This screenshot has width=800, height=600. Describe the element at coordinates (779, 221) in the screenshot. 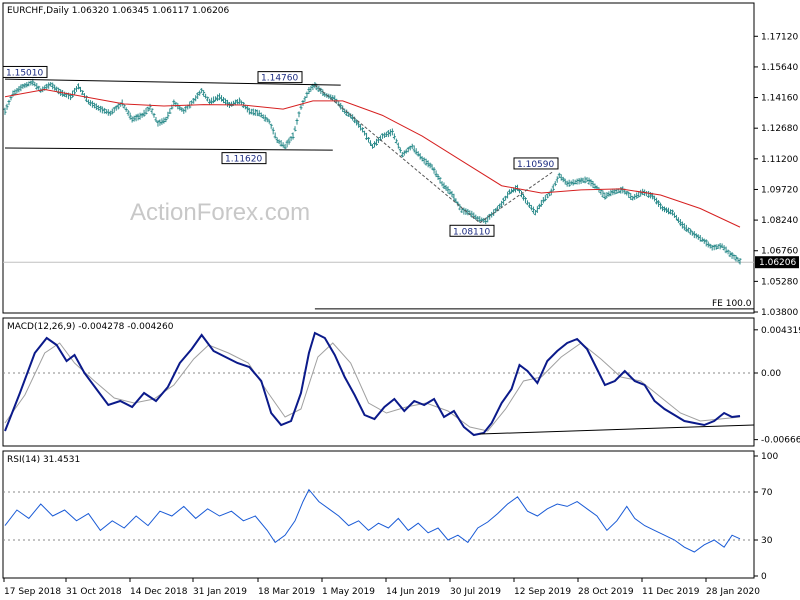

I see `price-tick-label: 1.08240` at that location.